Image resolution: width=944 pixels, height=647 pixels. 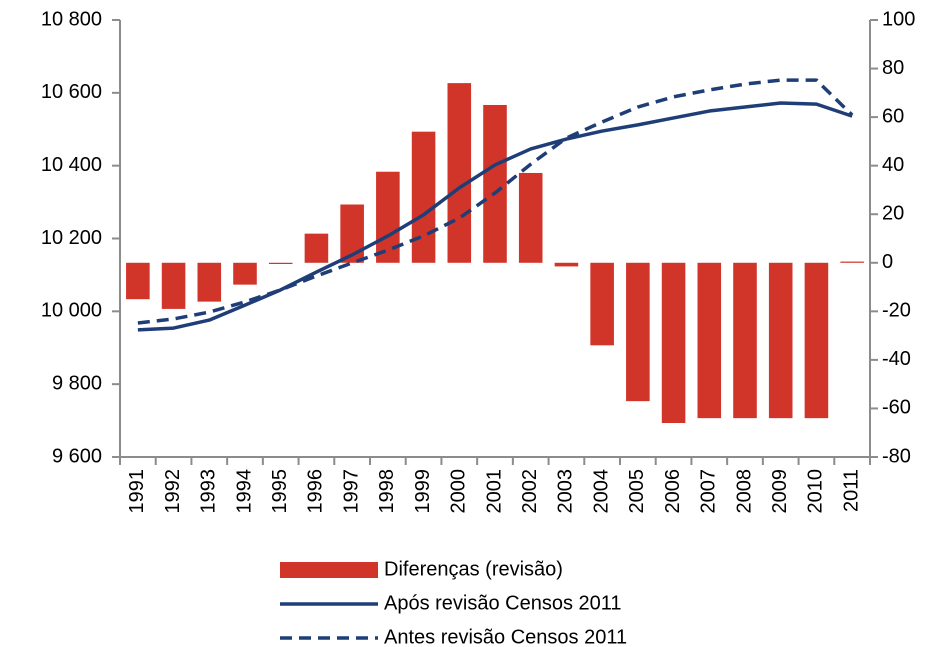 I want to click on x-tick-label: 2002, so click(x=530, y=491).